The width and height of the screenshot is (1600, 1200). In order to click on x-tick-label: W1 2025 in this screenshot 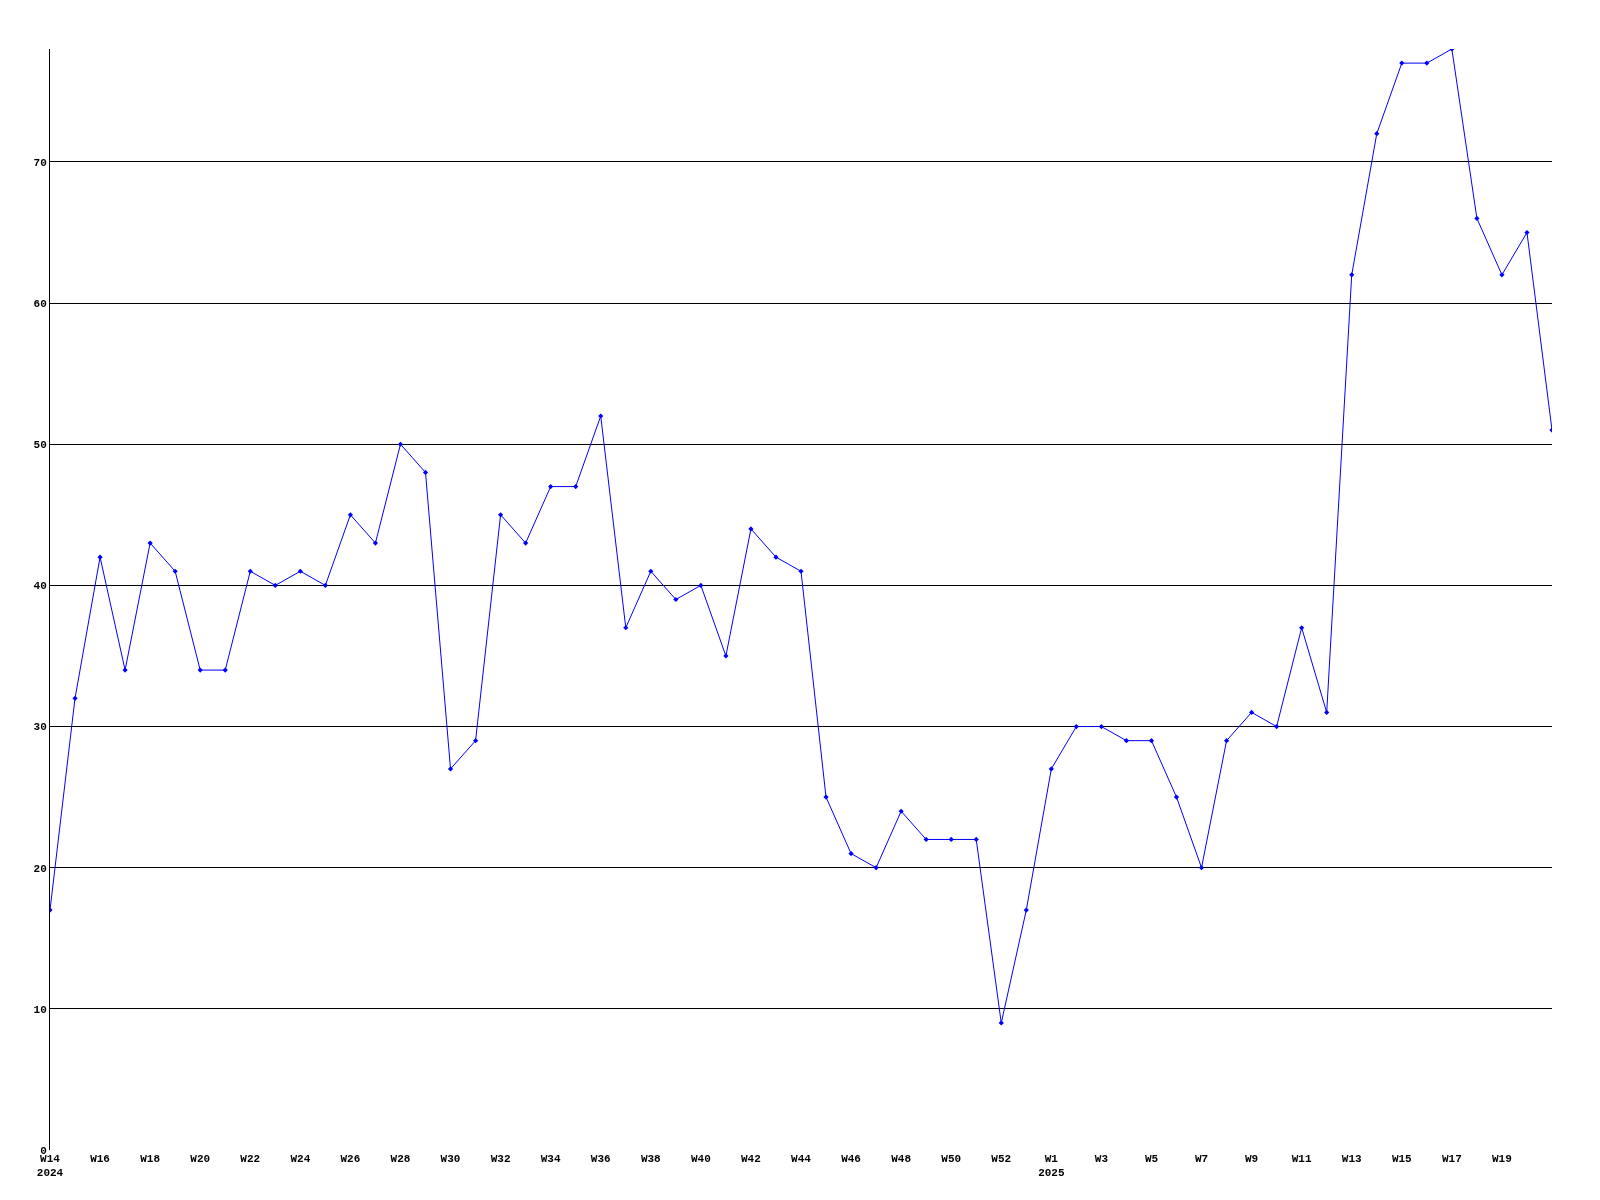, I will do `click(1051, 1166)`.